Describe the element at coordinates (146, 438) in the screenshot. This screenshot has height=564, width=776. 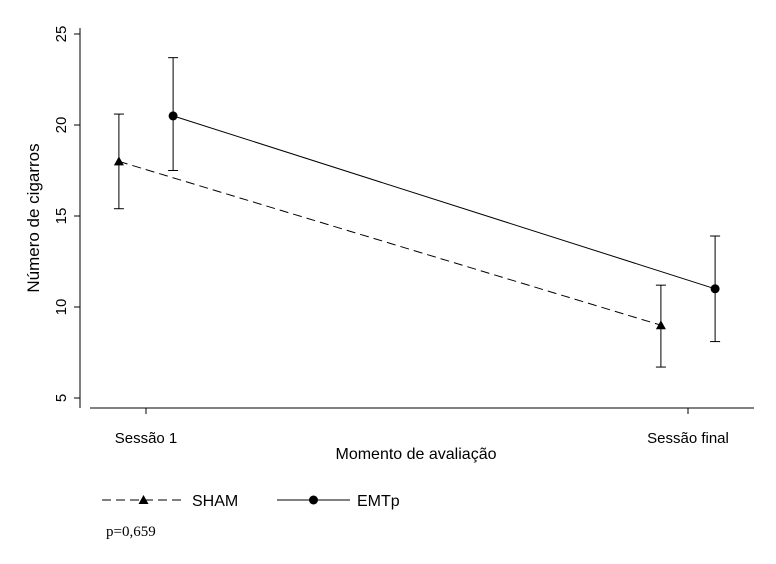
I see `x-tick-label: Sessão 1` at that location.